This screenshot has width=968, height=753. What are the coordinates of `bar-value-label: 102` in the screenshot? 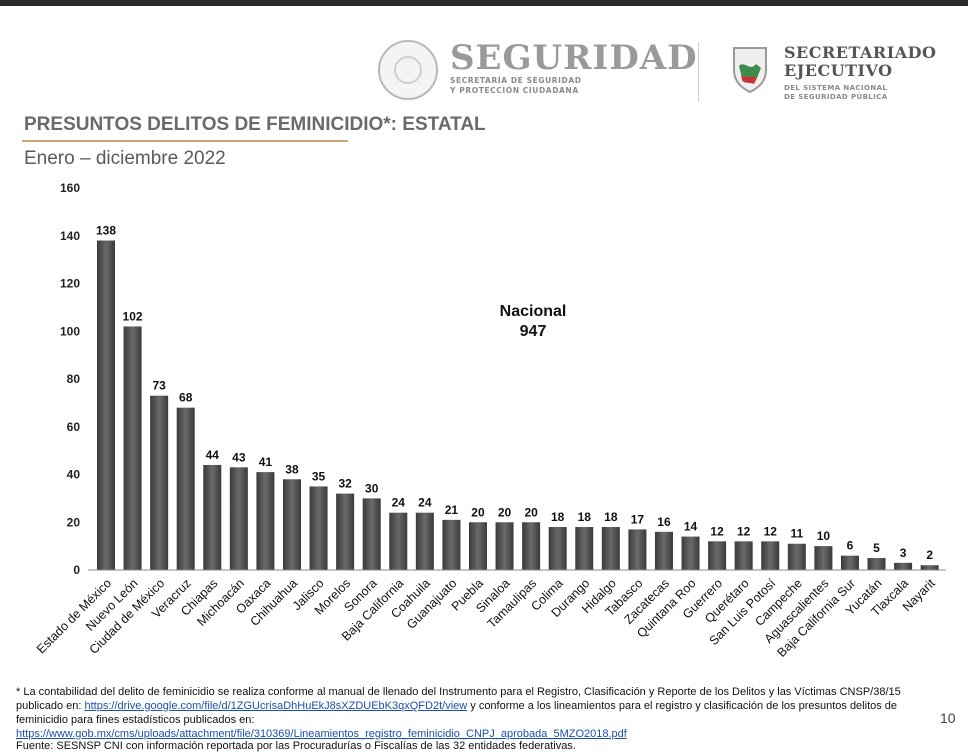 It's located at (133, 316).